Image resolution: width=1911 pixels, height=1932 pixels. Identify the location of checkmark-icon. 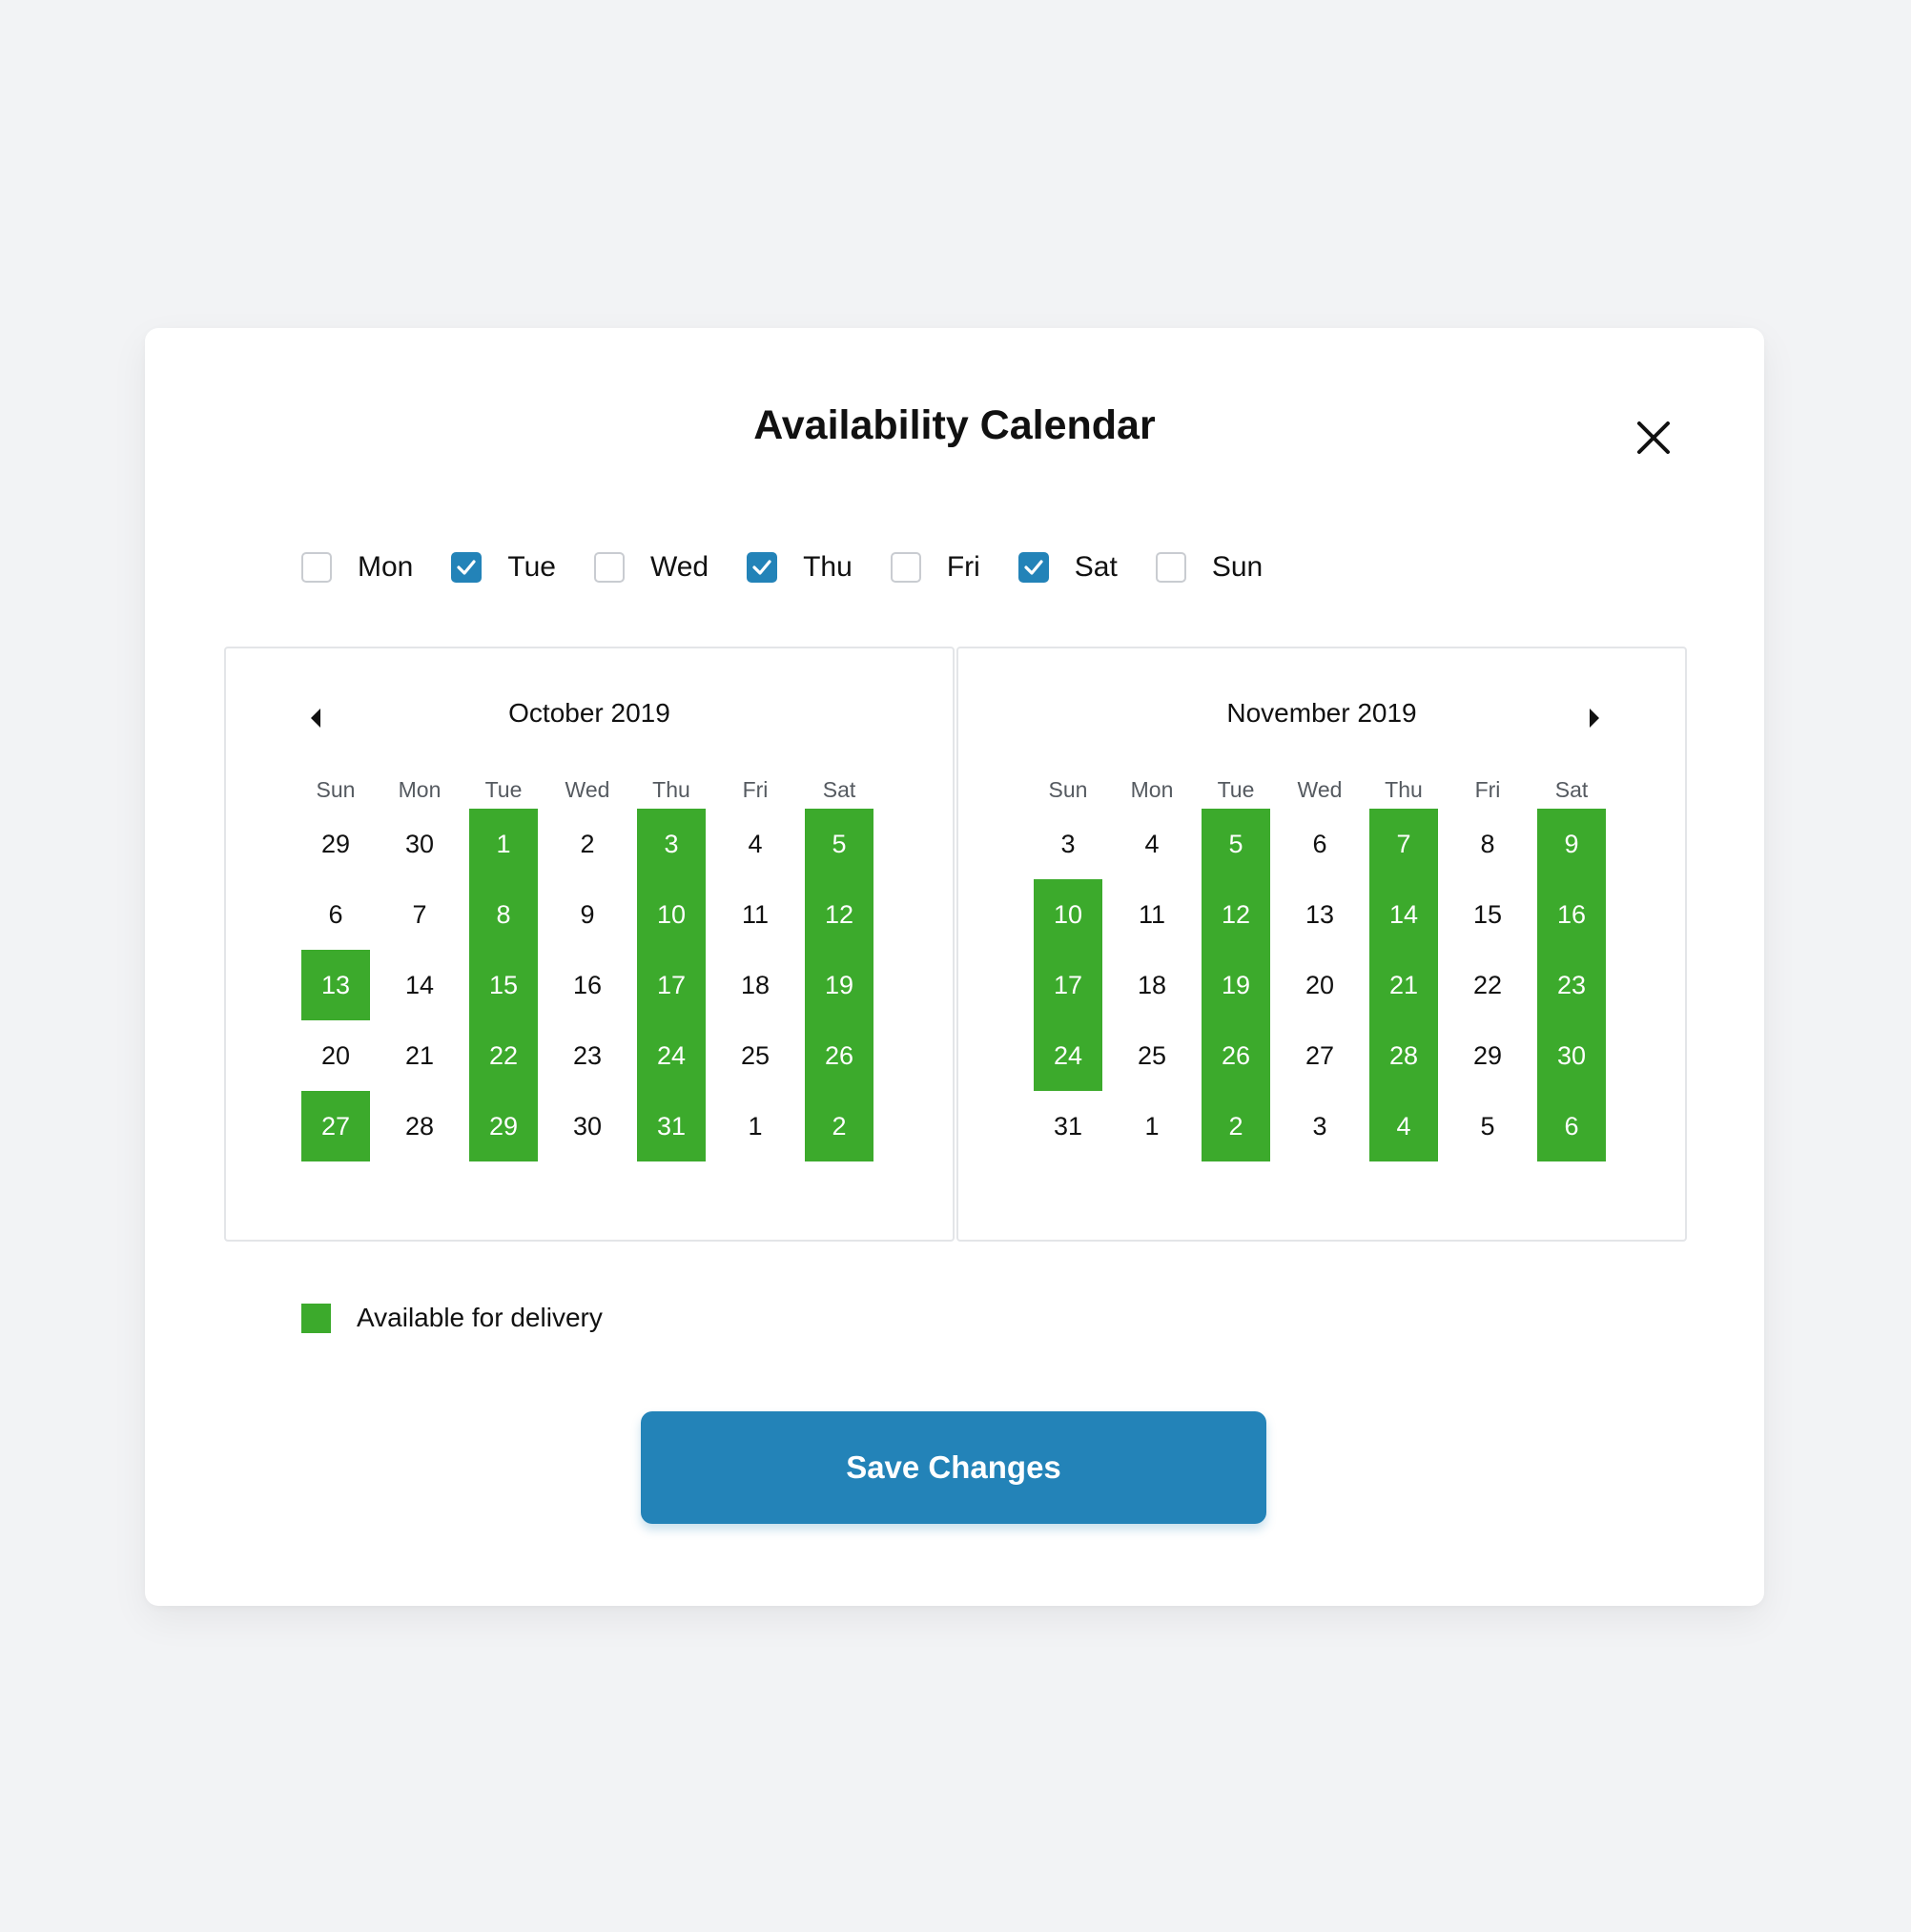
(761, 567).